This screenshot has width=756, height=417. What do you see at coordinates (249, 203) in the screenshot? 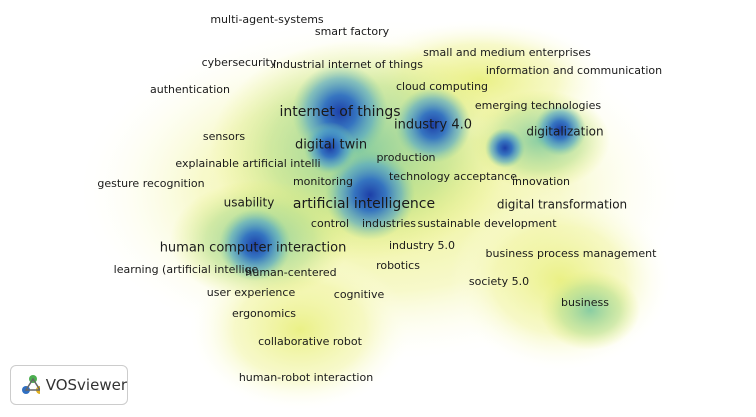
I see `term-label: usability` at bounding box center [249, 203].